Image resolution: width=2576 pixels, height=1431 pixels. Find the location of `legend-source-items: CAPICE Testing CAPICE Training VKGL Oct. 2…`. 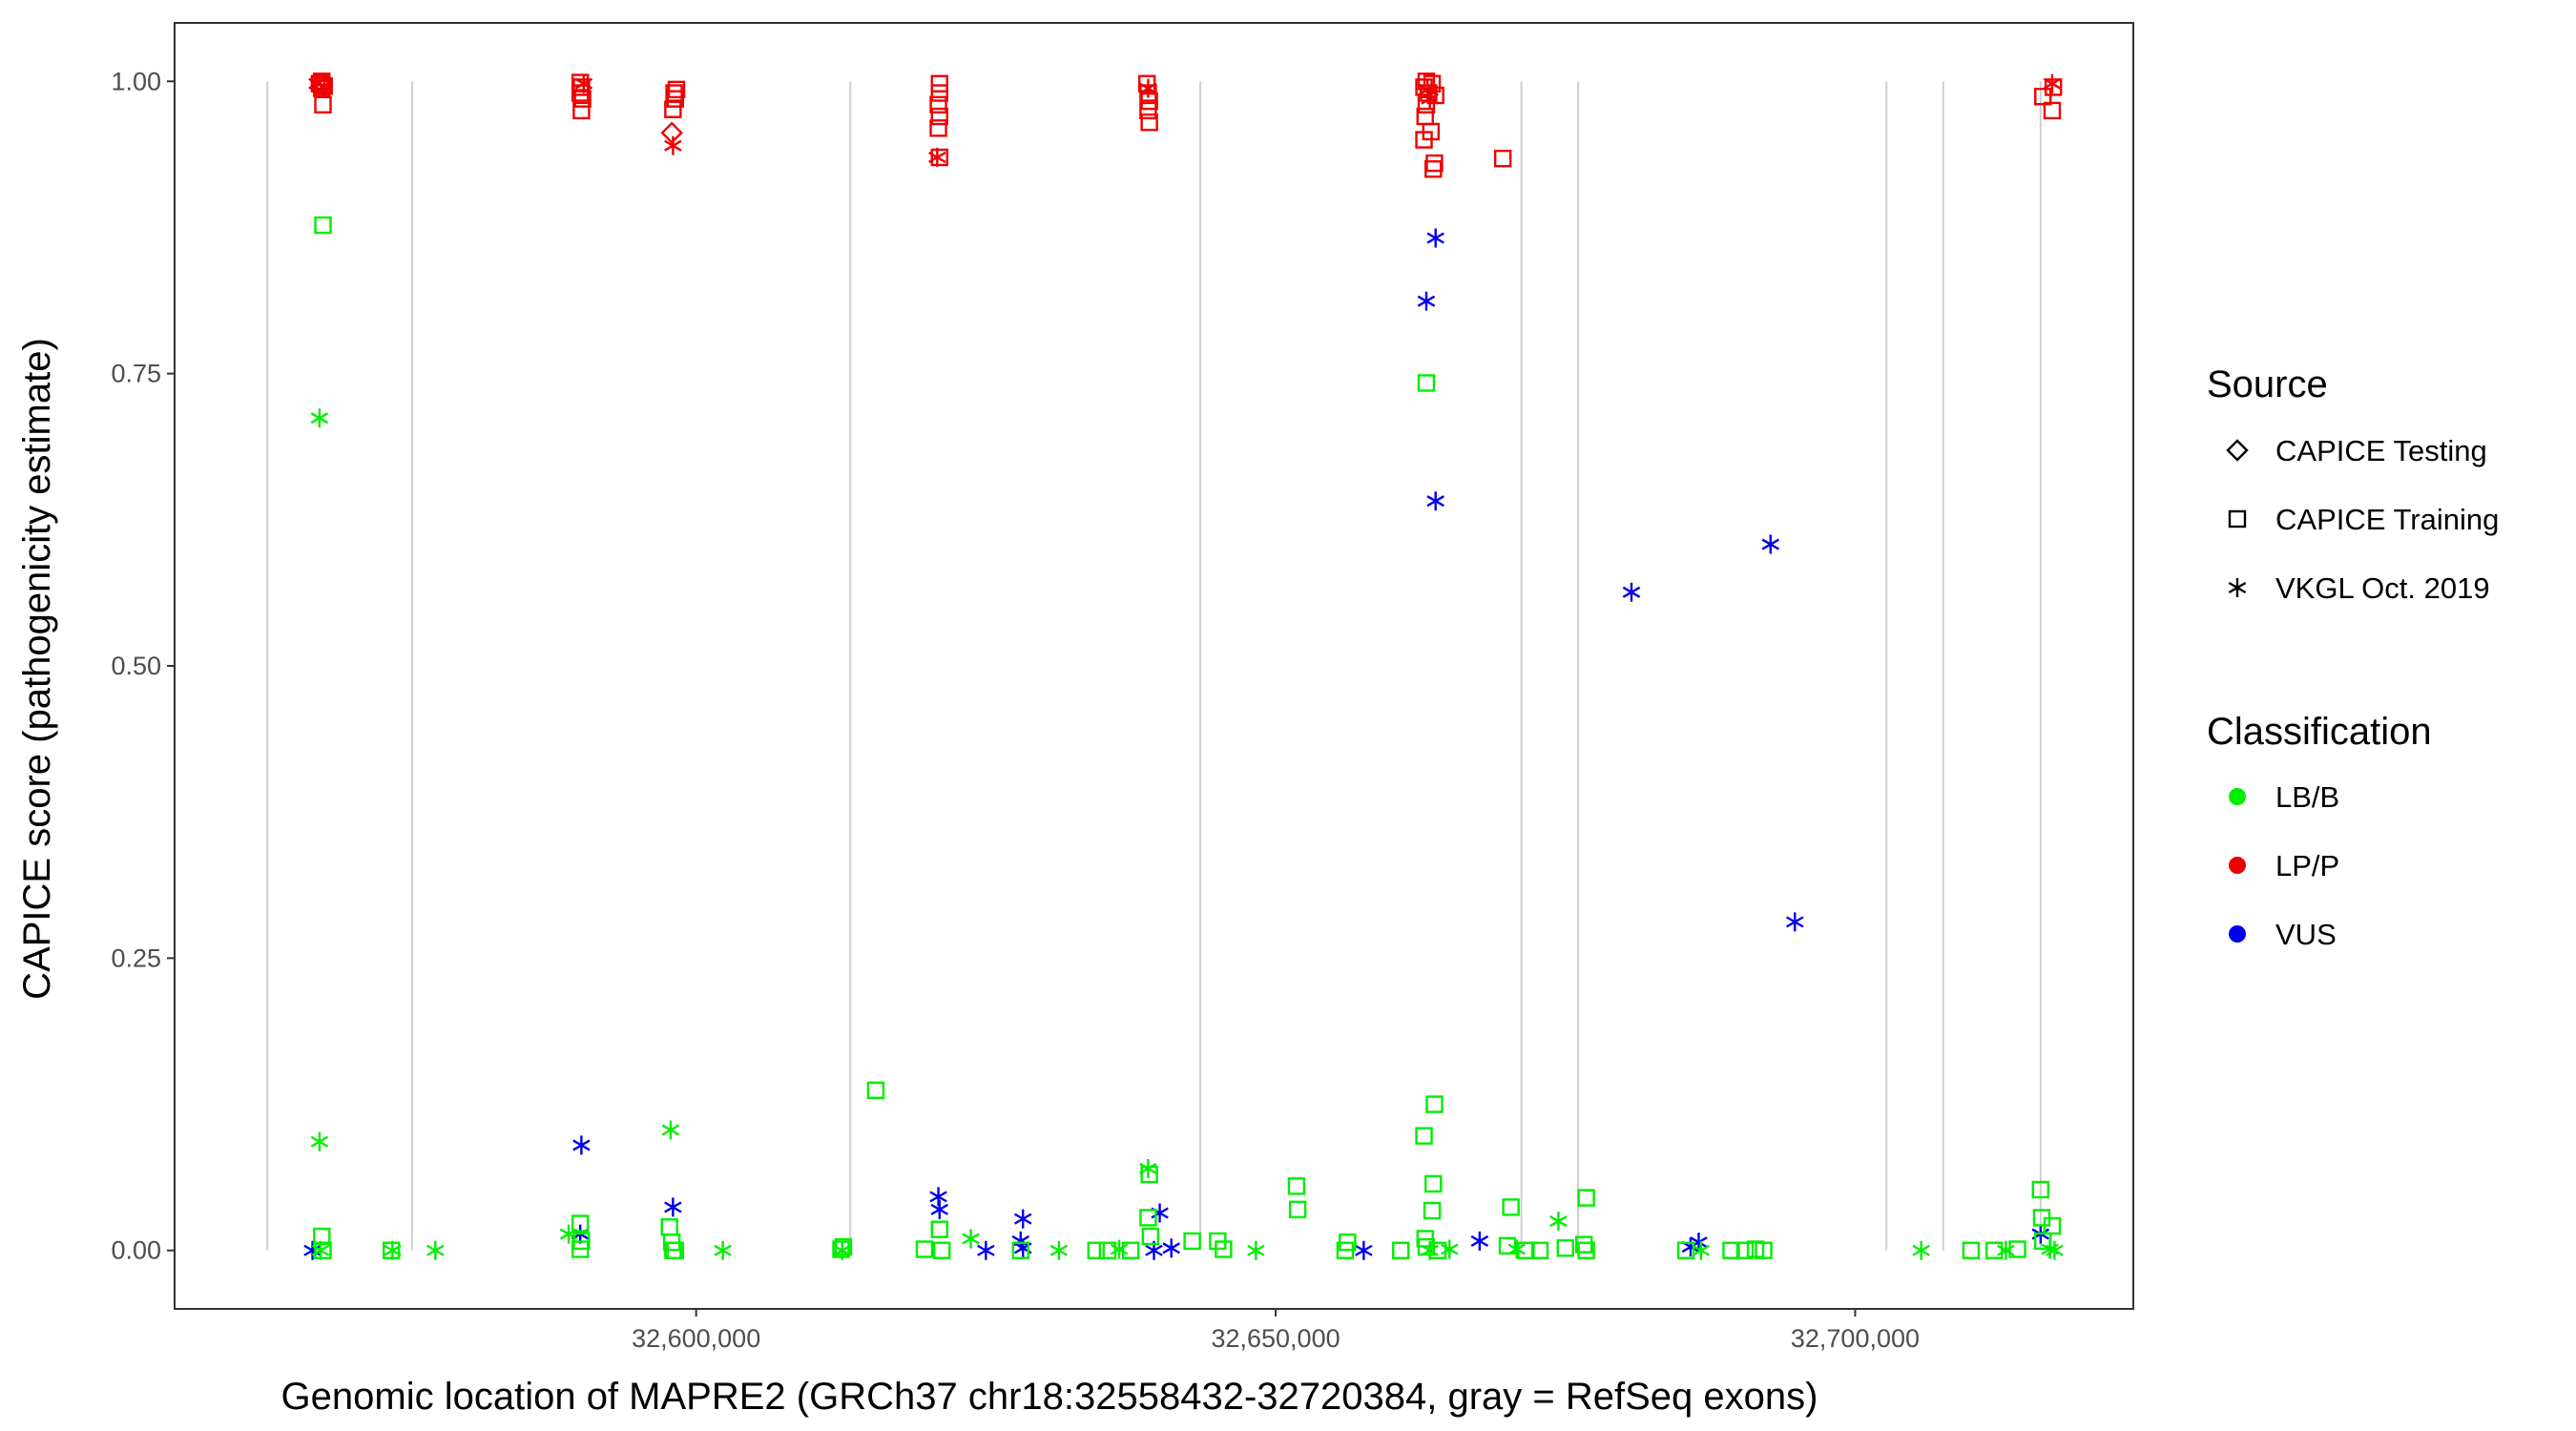

legend-source-items: CAPICE Testing CAPICE Training VKGL Oct. 2… is located at coordinates (2362, 519).